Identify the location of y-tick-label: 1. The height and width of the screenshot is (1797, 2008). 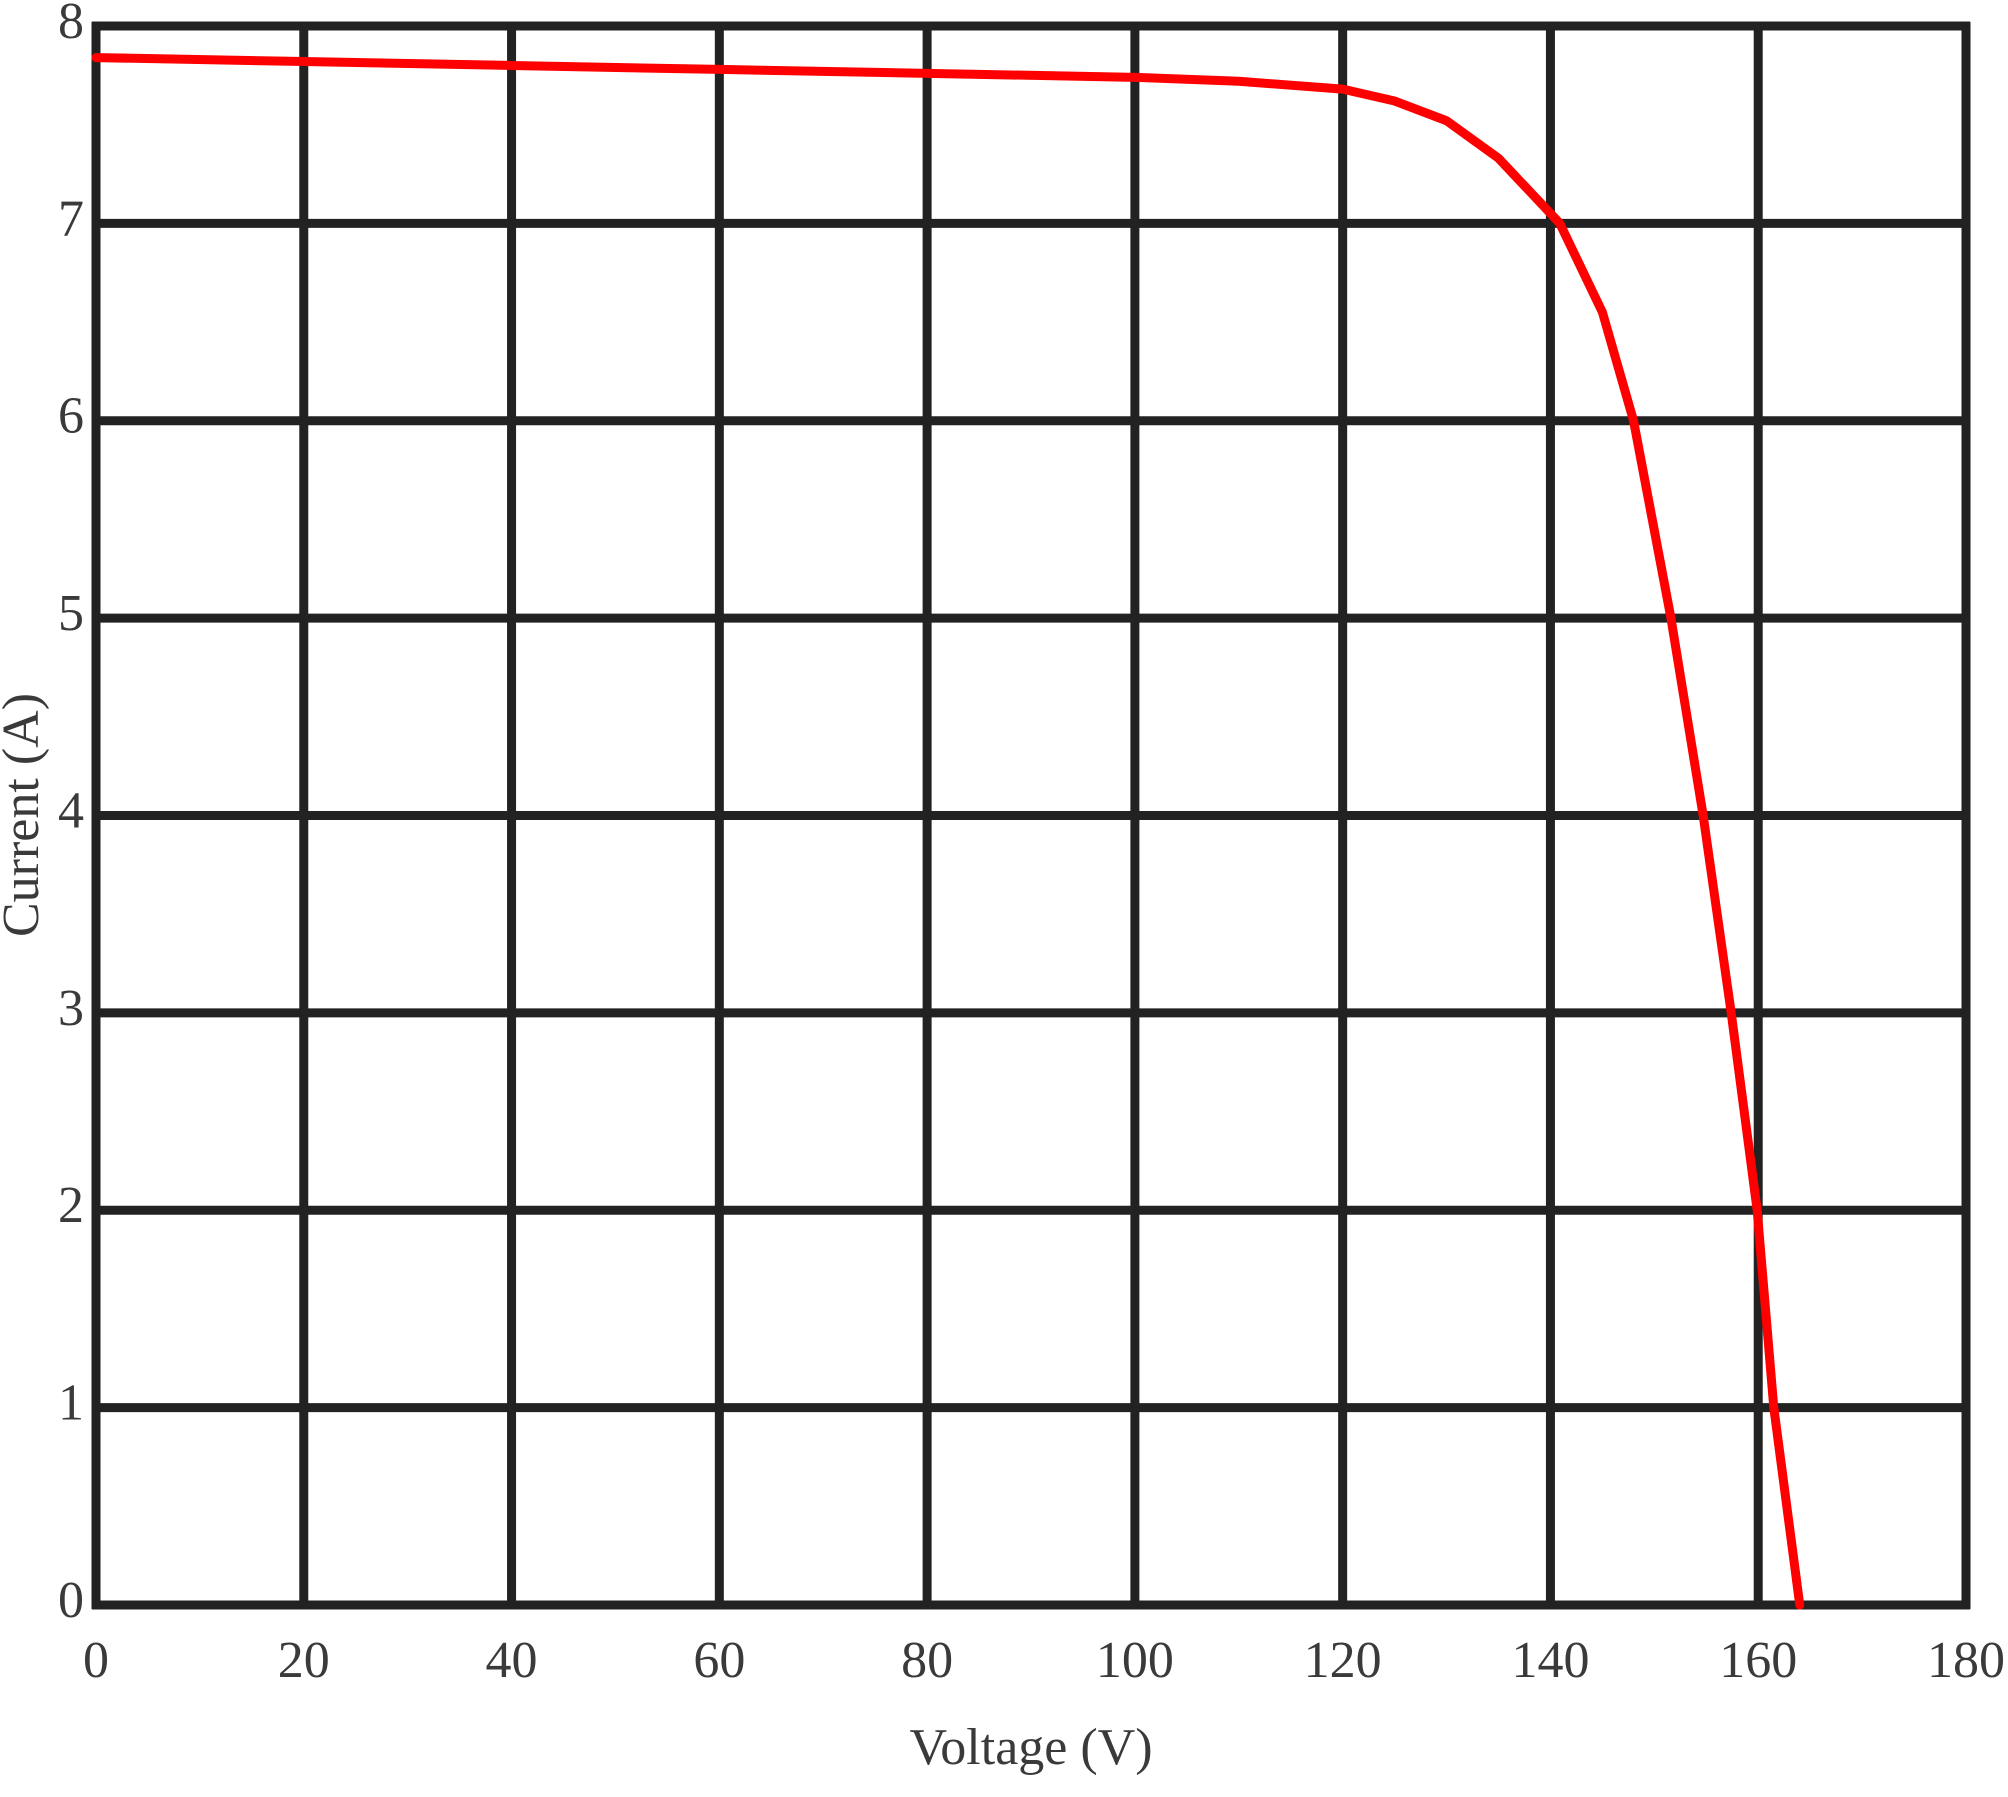
(71, 1403).